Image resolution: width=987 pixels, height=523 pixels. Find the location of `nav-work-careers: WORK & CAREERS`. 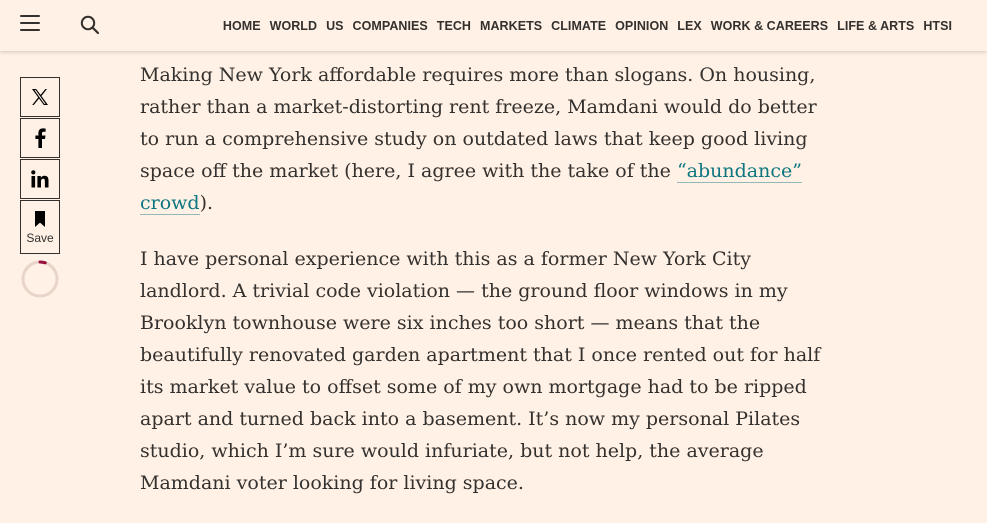

nav-work-careers: WORK & CAREERS is located at coordinates (769, 25).